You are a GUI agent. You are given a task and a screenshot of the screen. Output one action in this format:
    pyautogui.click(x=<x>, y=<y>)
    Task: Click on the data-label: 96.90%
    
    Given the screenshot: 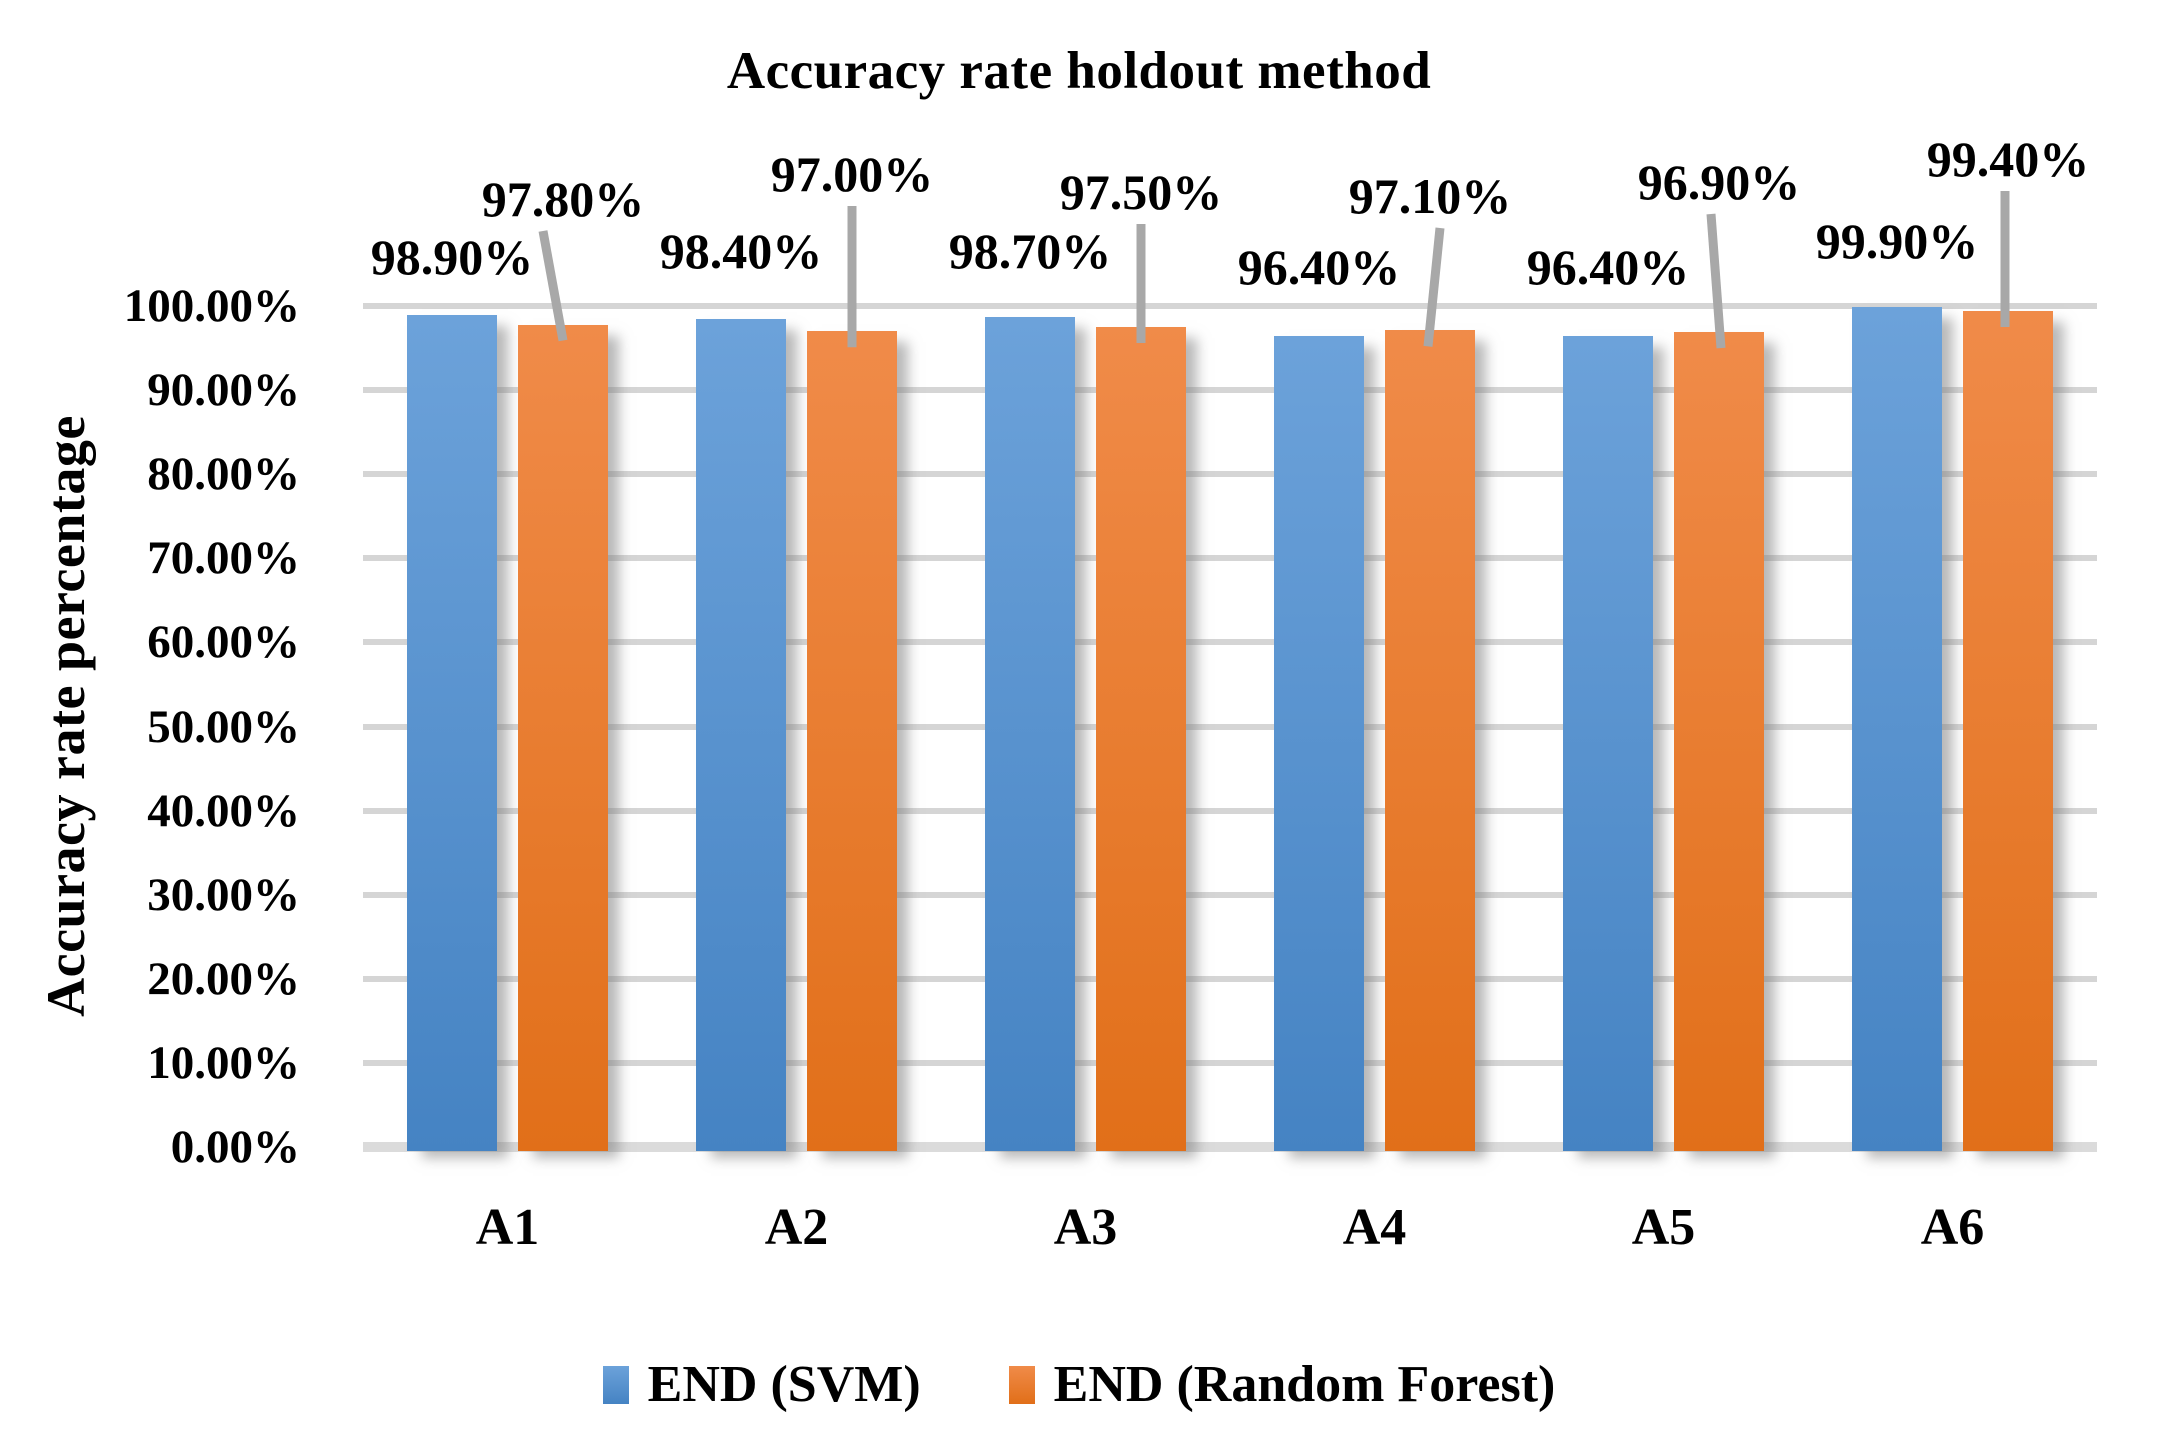 What is the action you would take?
    pyautogui.click(x=1719, y=182)
    